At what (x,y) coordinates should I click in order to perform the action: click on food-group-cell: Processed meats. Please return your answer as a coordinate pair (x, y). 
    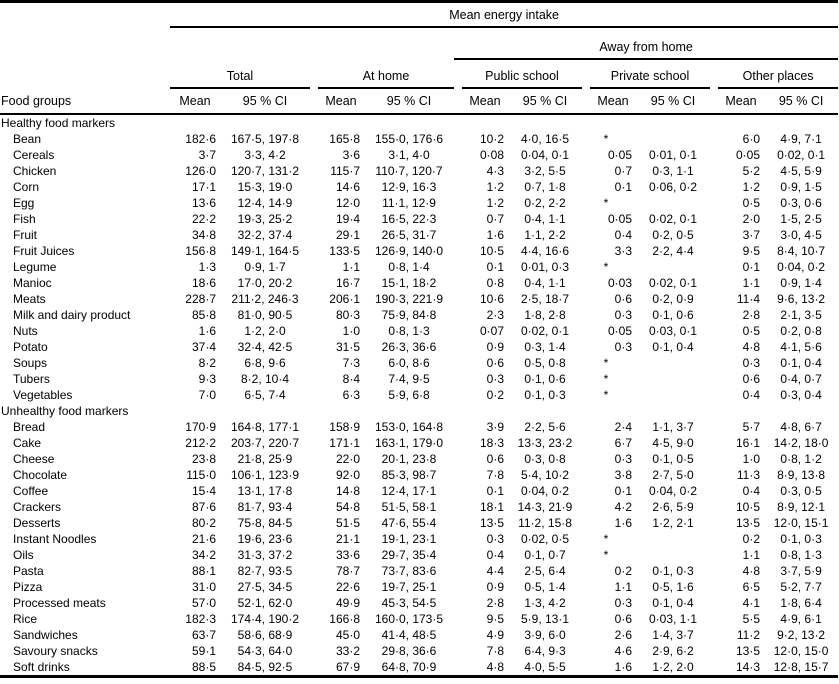
    Looking at the image, I should click on (59, 603).